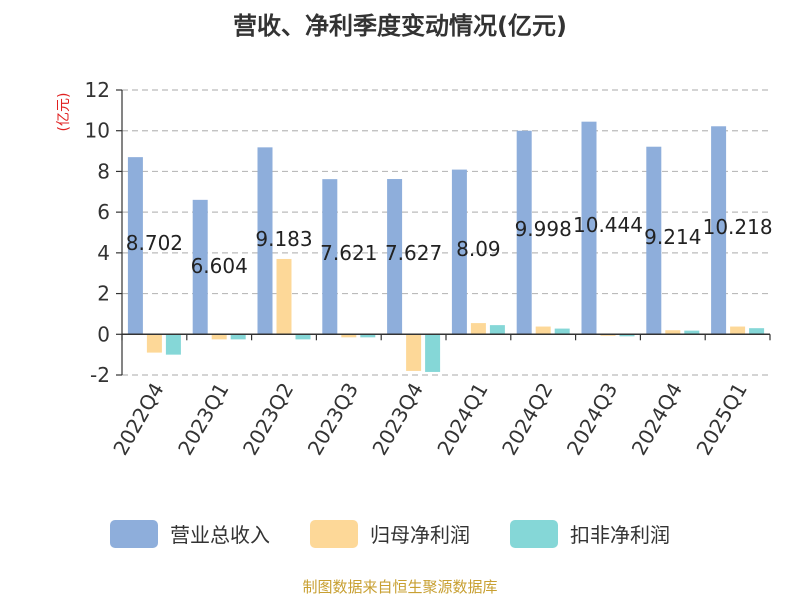 This screenshot has height=600, width=800. I want to click on x-tick-label: 2024Q1, so click(462, 419).